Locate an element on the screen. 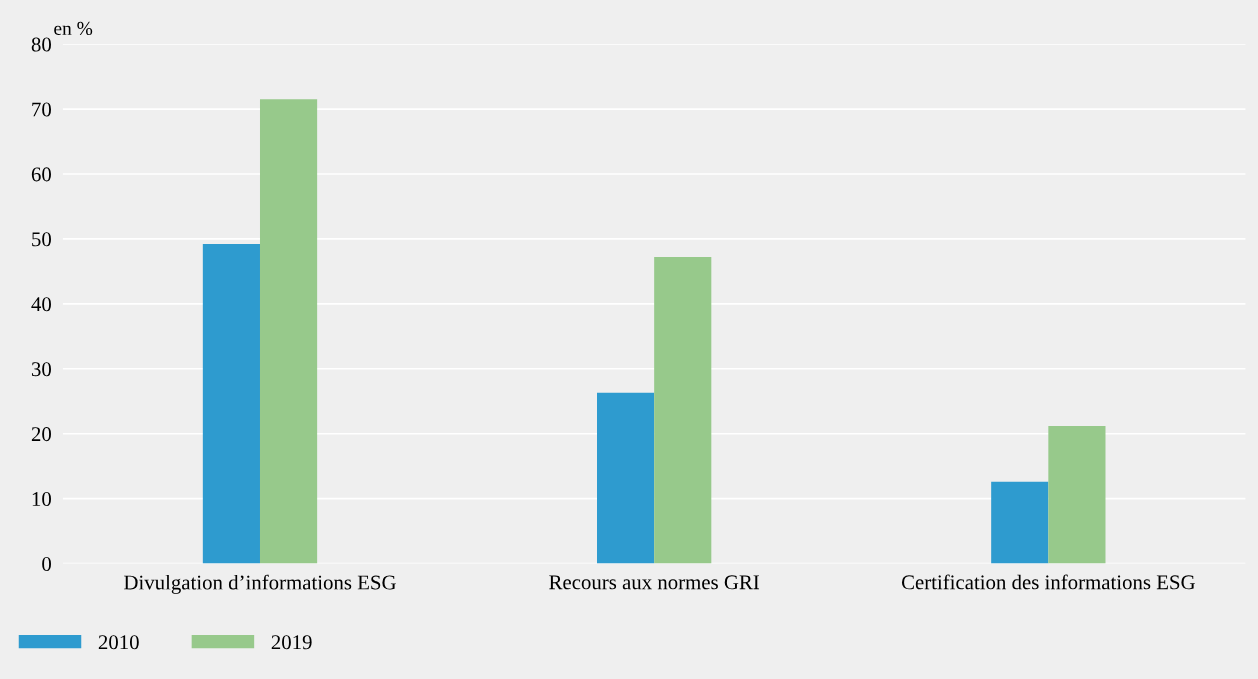 The height and width of the screenshot is (679, 1258). legend-label: 2019 is located at coordinates (291, 642).